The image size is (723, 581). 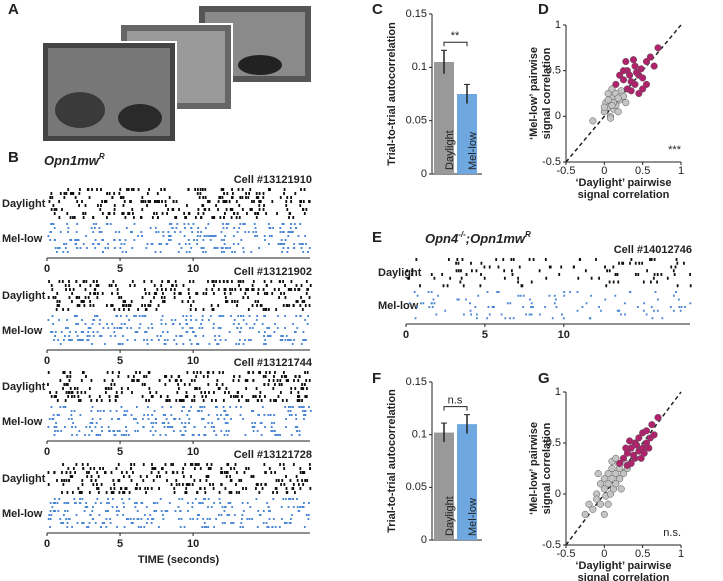 What do you see at coordinates (624, 183) in the screenshot?
I see `x-axis-label: ‘Daylight’ pairwise` at bounding box center [624, 183].